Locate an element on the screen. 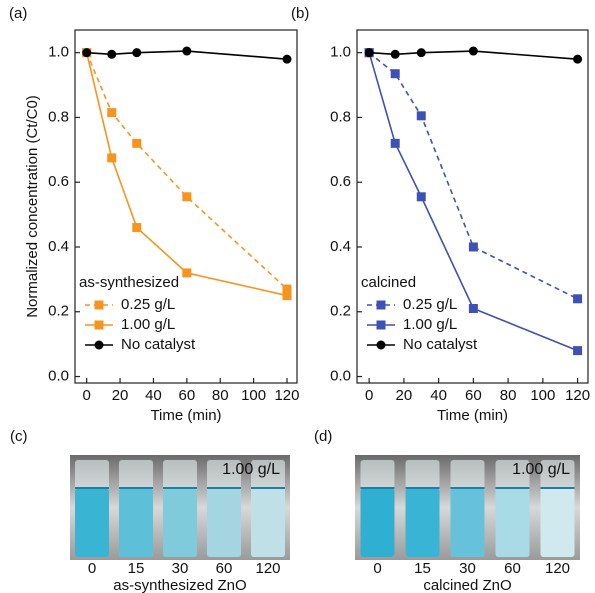 This screenshot has width=595, height=593. panel-label: (d) is located at coordinates (323, 436).